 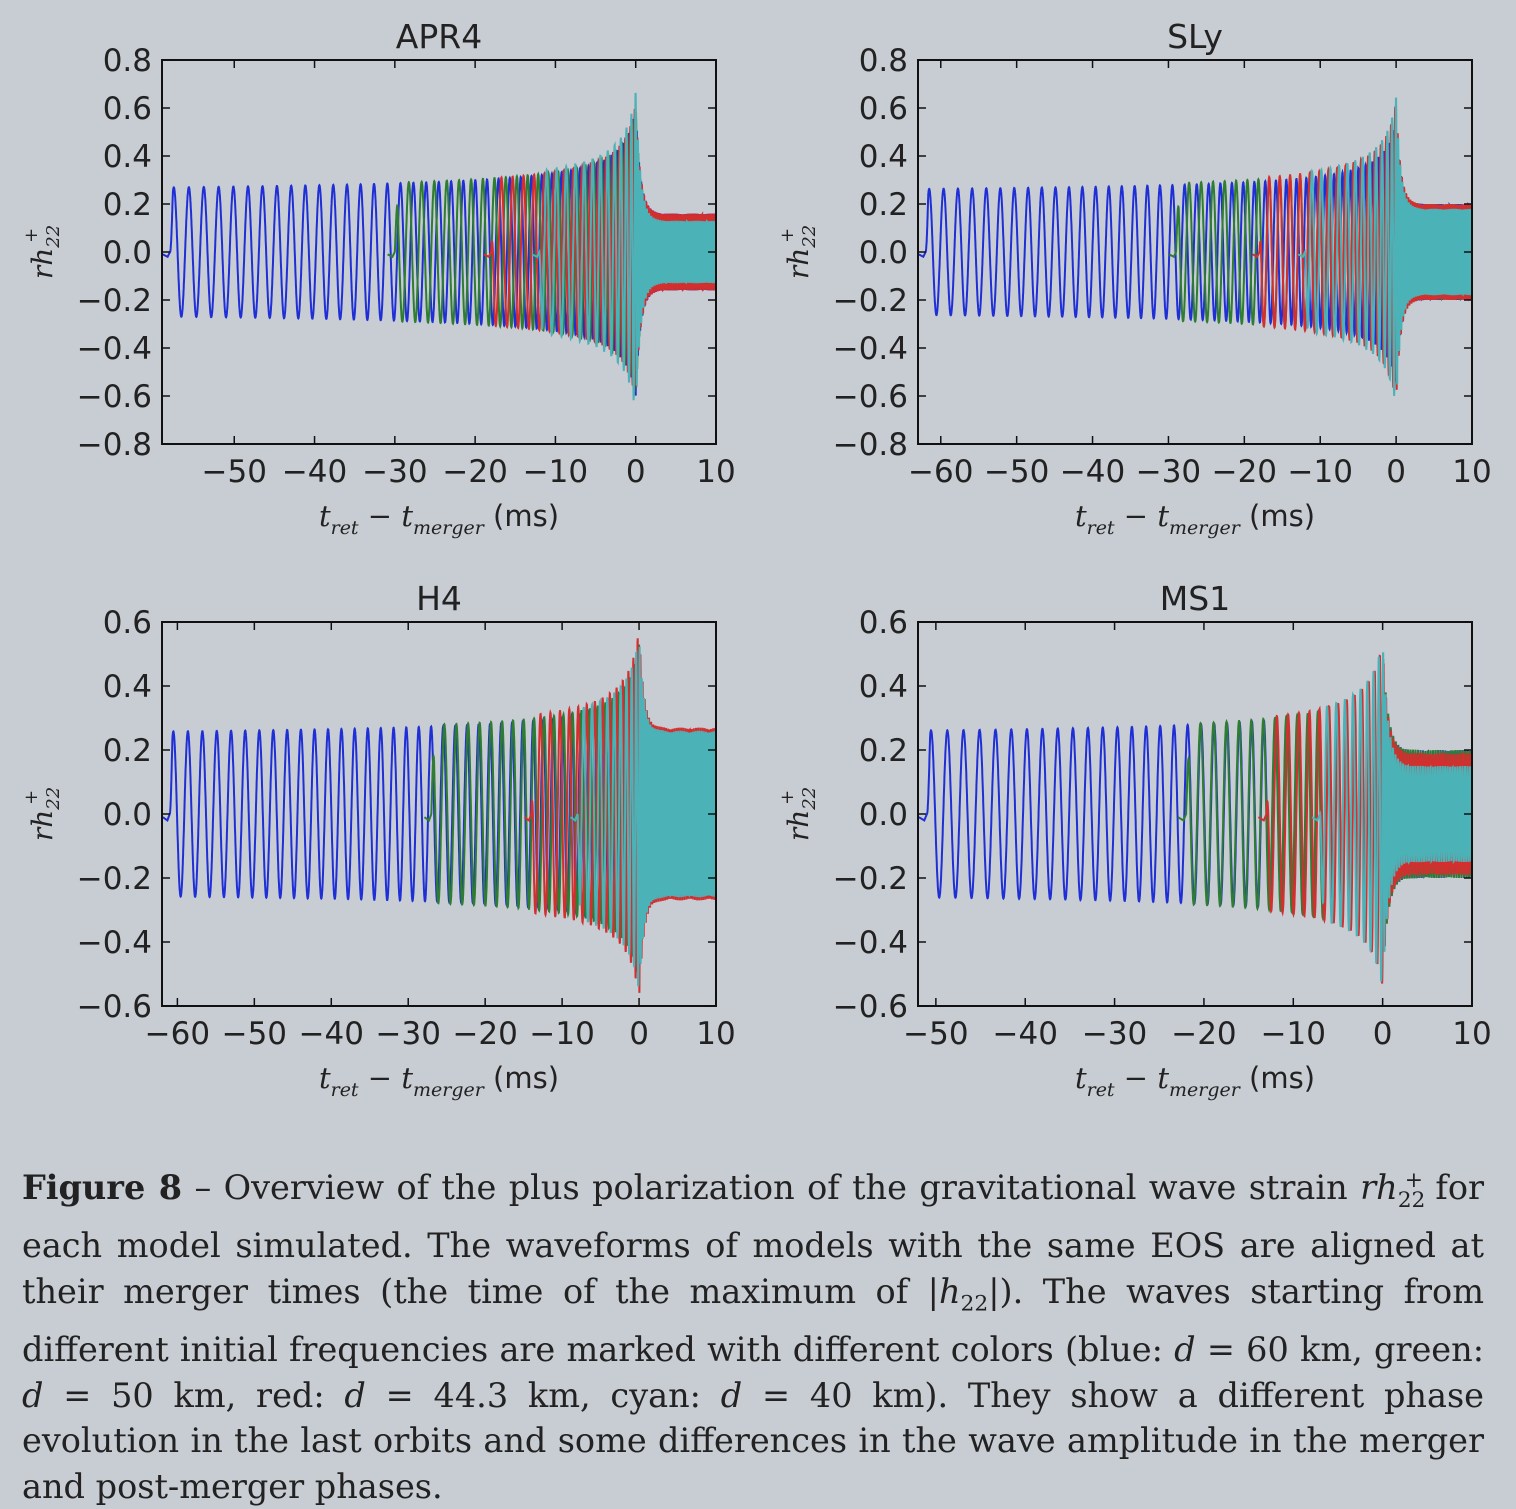 What do you see at coordinates (1413, 1180) in the screenshot?
I see `caption-math-sup: +` at bounding box center [1413, 1180].